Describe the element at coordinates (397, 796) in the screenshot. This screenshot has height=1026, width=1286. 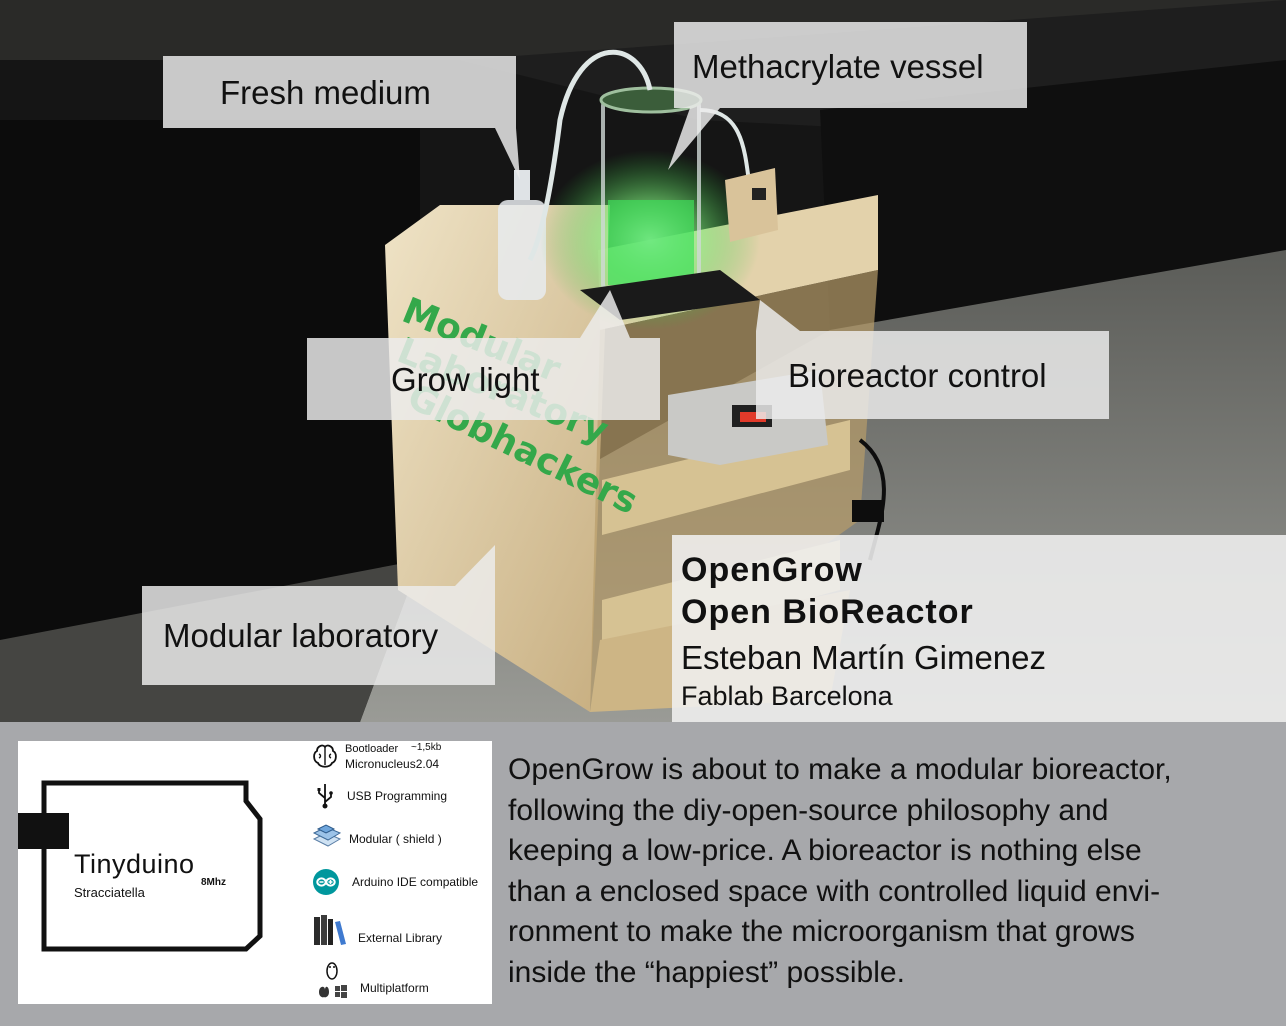
I see `feature-usb-label: USB Programming` at that location.